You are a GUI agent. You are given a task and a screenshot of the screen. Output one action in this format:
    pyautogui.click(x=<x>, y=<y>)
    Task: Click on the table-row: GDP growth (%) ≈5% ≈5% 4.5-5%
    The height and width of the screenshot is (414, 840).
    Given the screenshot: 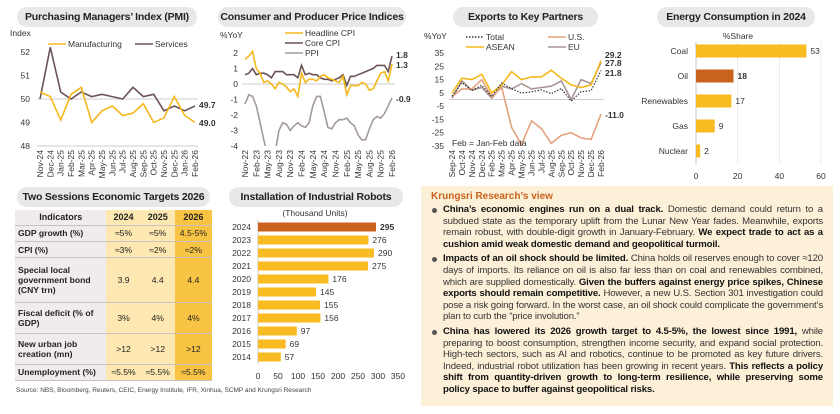 What is the action you would take?
    pyautogui.click(x=113, y=233)
    